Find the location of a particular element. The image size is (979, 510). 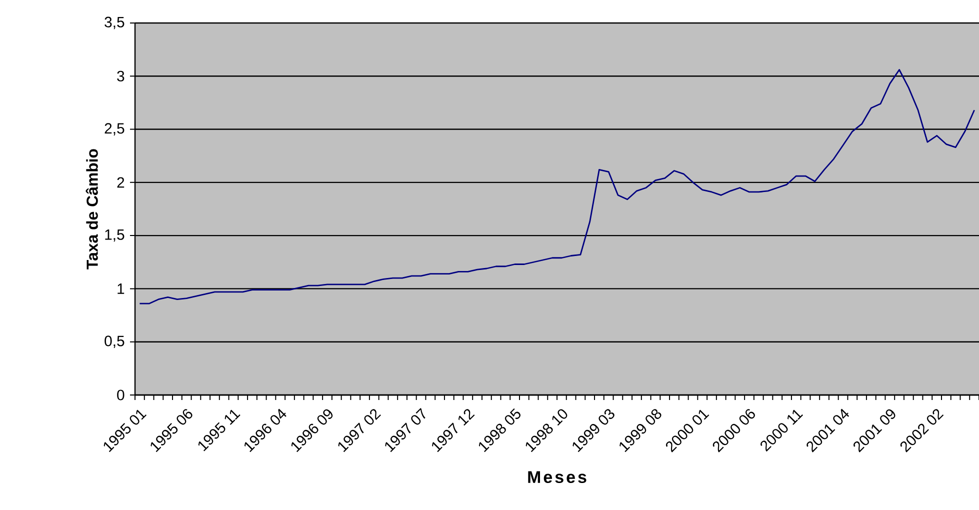

y-tick-label: 0 is located at coordinates (120, 395).